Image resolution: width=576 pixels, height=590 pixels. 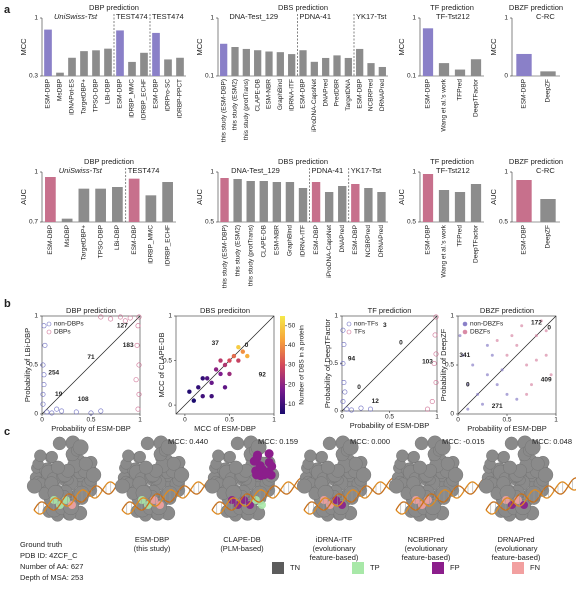 What do you see at coordinates (167, 245) in the screenshot?
I see `x-tick-label: iDRBP_ECHF` at bounding box center [167, 245].